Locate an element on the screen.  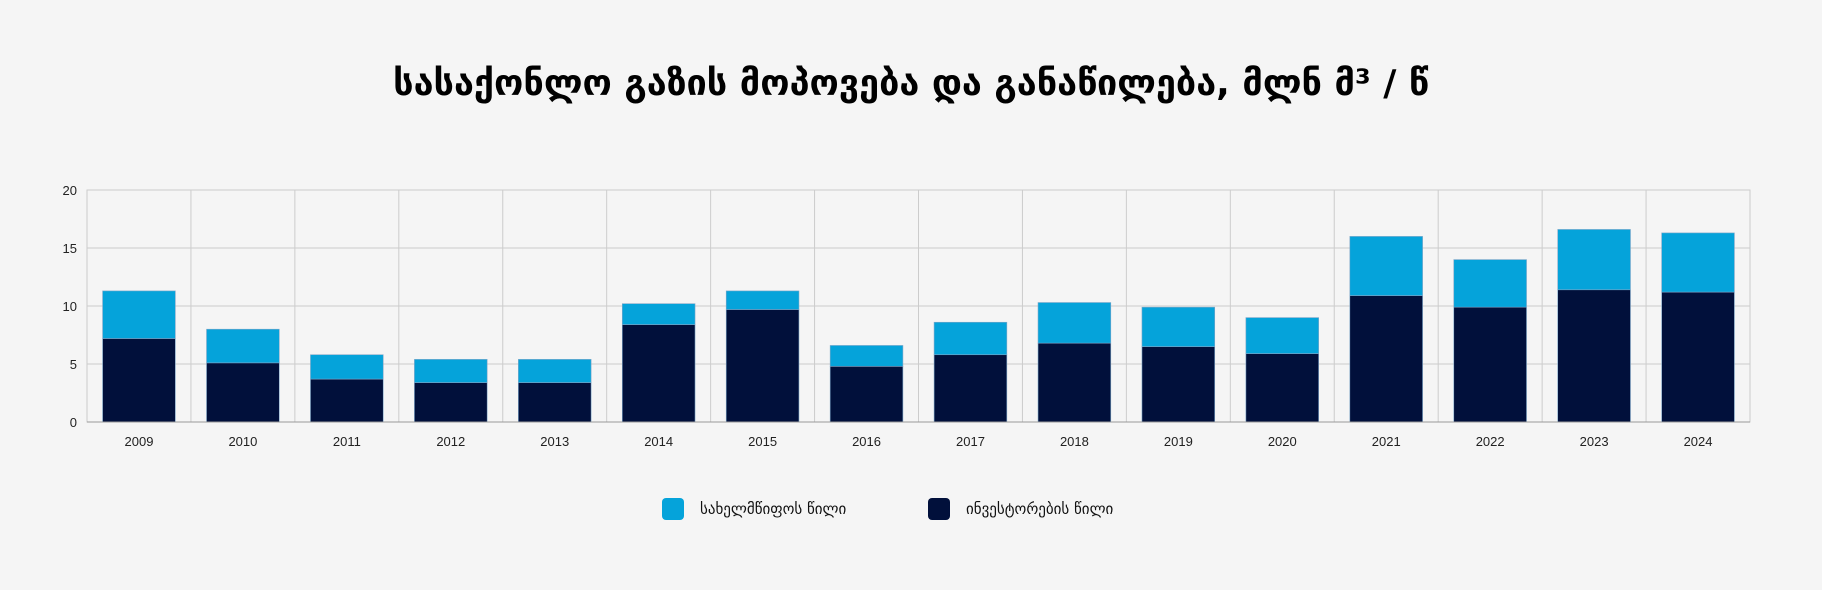
x-tick-label: 2019 is located at coordinates (1178, 441).